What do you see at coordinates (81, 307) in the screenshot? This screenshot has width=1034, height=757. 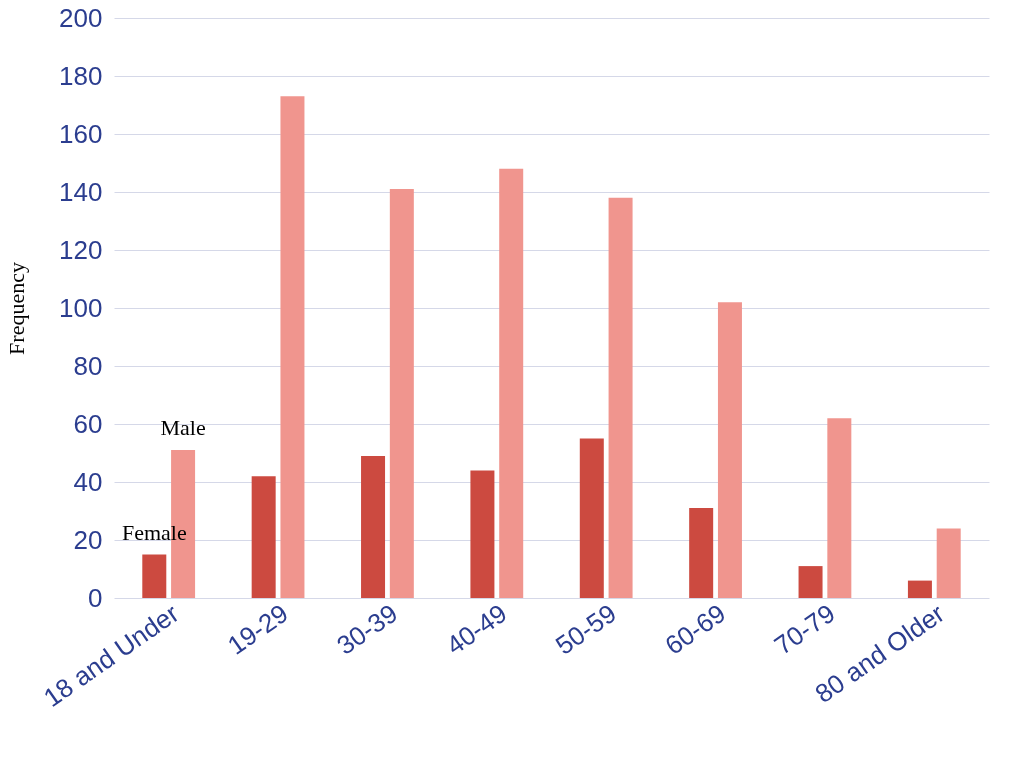 I see `y-tick-label: 100` at bounding box center [81, 307].